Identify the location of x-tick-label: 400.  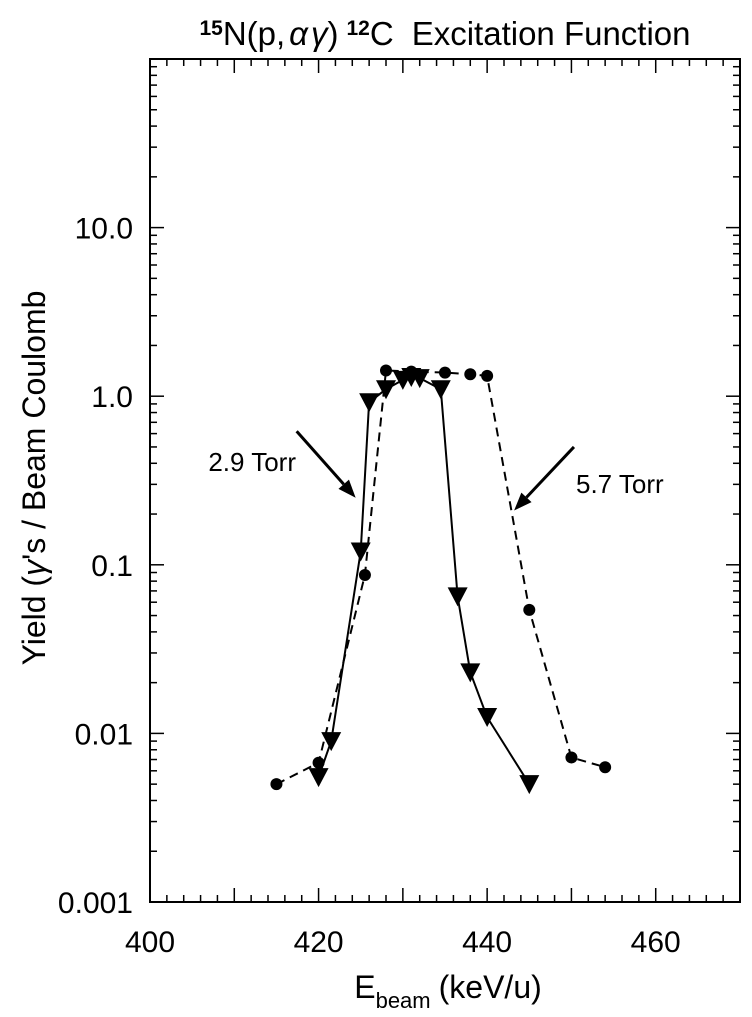
(150, 942).